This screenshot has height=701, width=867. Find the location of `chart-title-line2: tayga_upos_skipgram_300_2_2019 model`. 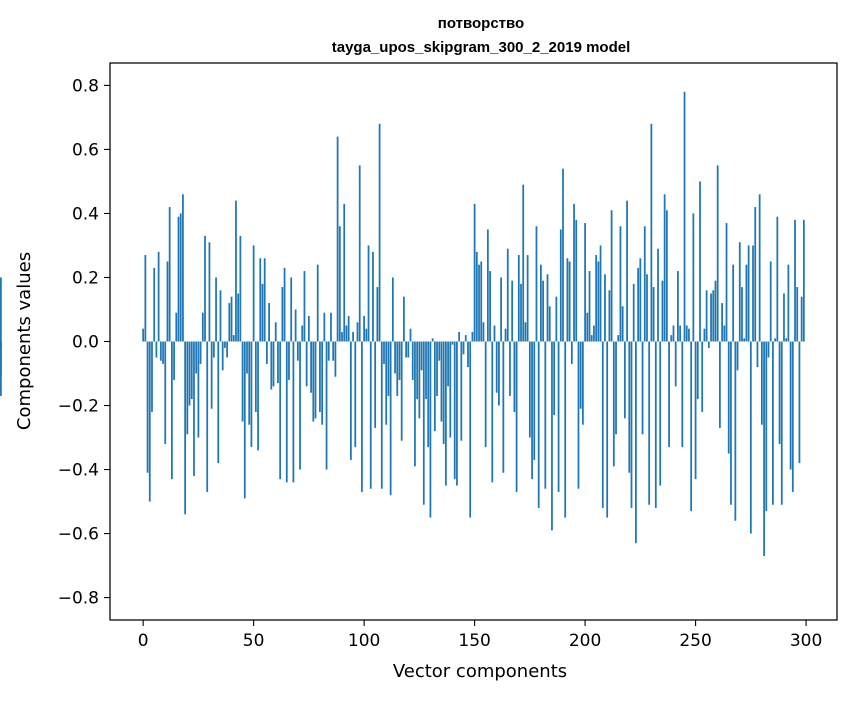

chart-title-line2: tayga_upos_skipgram_300_2_2019 model is located at coordinates (481, 47).